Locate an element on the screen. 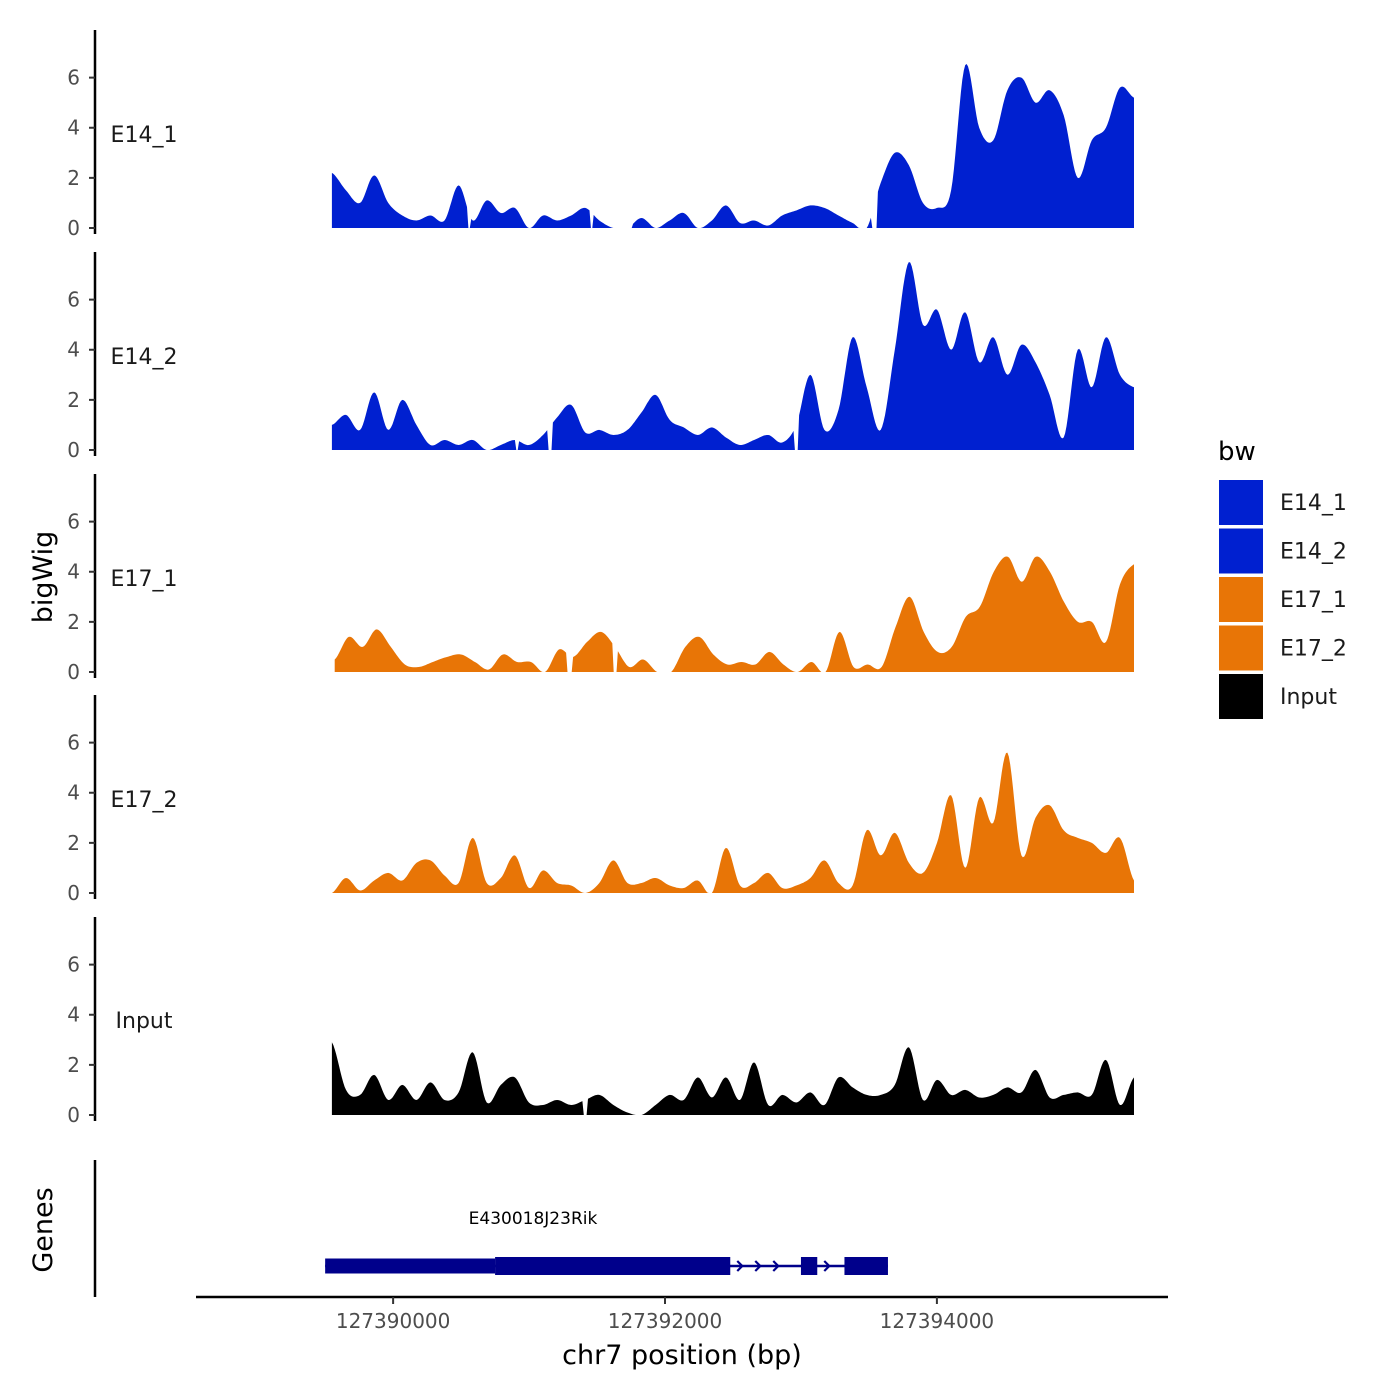 The height and width of the screenshot is (1400, 1400). legend-label: E17_2 is located at coordinates (1313, 649).